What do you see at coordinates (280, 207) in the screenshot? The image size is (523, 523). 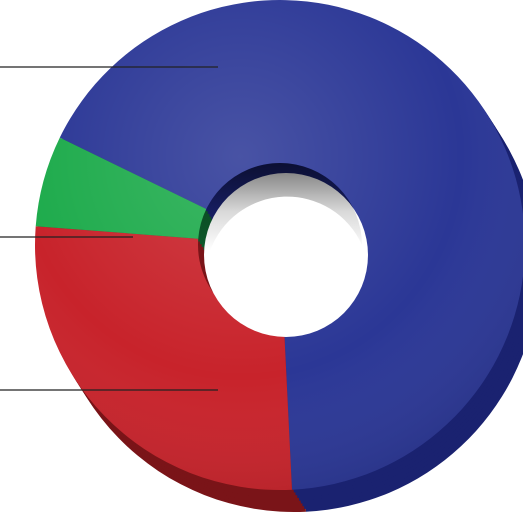 I see `donut-inner-wall` at bounding box center [280, 207].